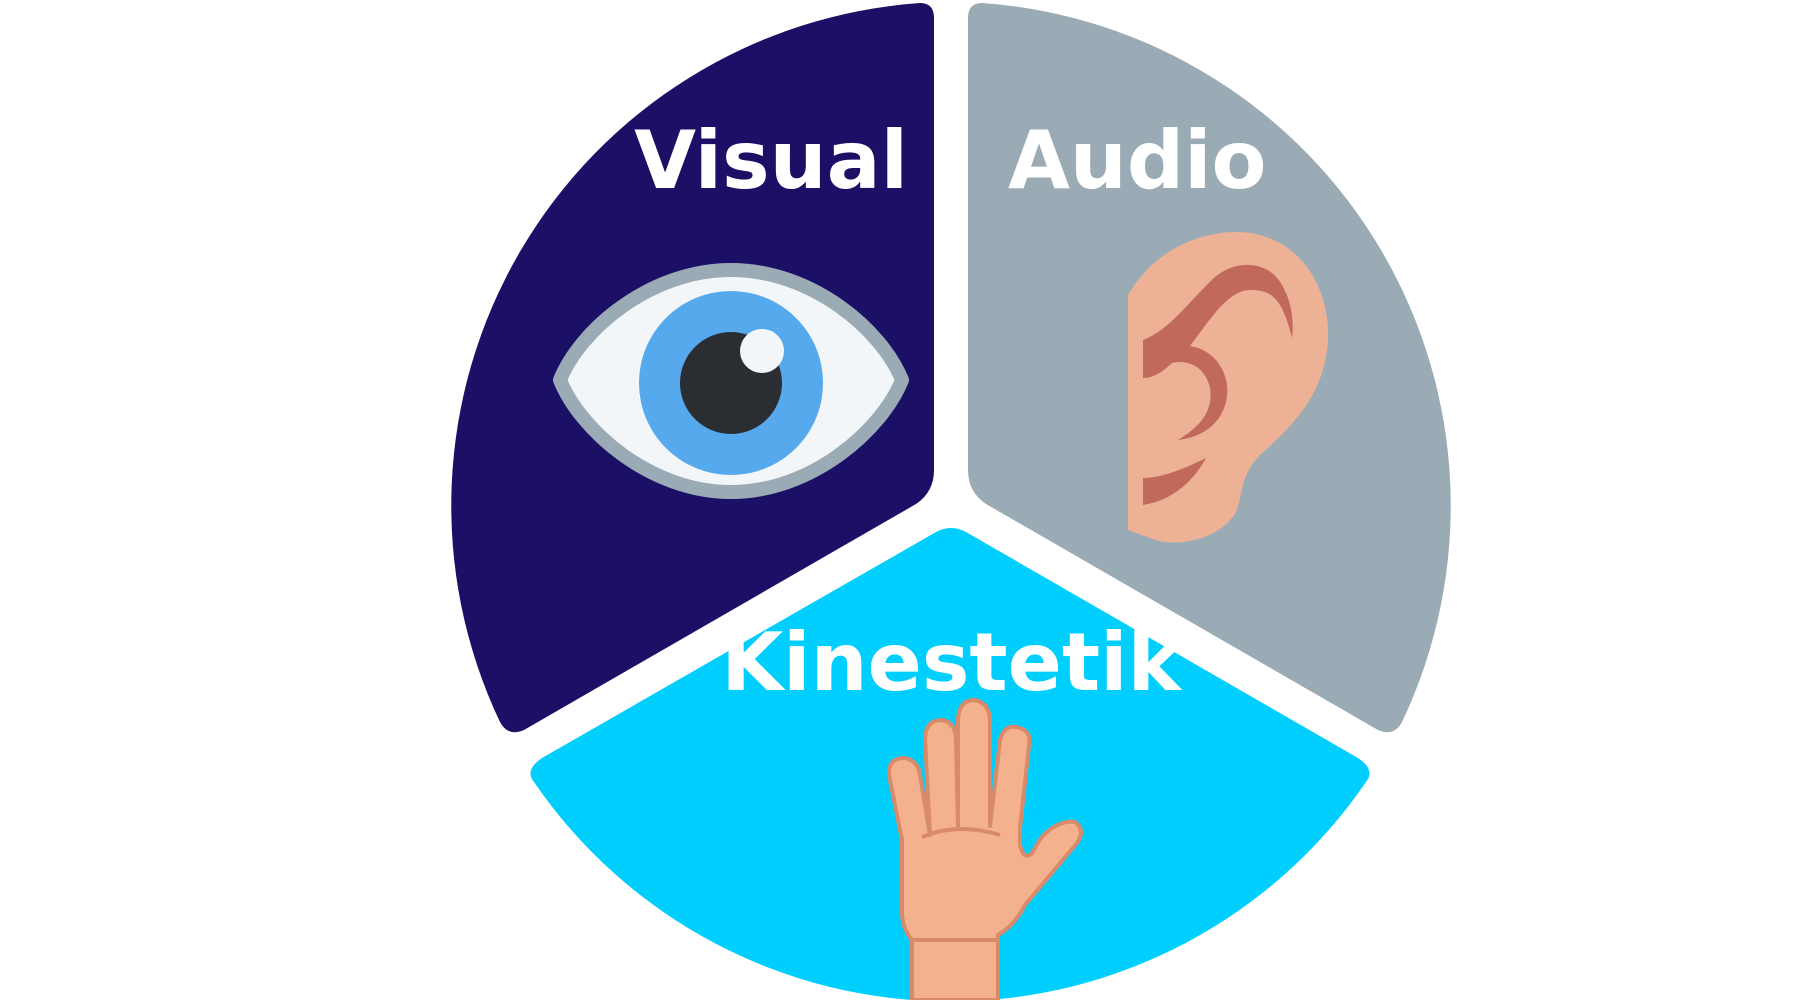 The width and height of the screenshot is (1800, 1000). Describe the element at coordinates (984, 849) in the screenshot. I see `hand-icon` at that location.